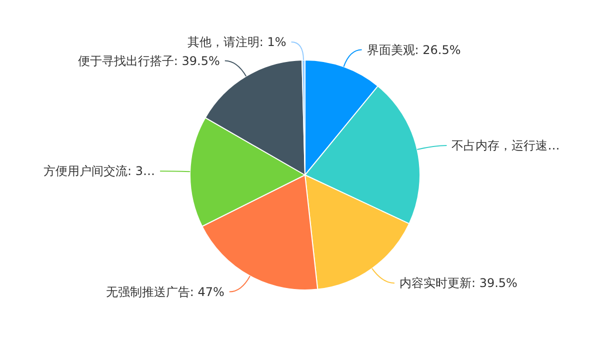 This screenshot has height=340, width=600. I want to click on slice-label: 无强制推送广告: 47%, so click(165, 291).